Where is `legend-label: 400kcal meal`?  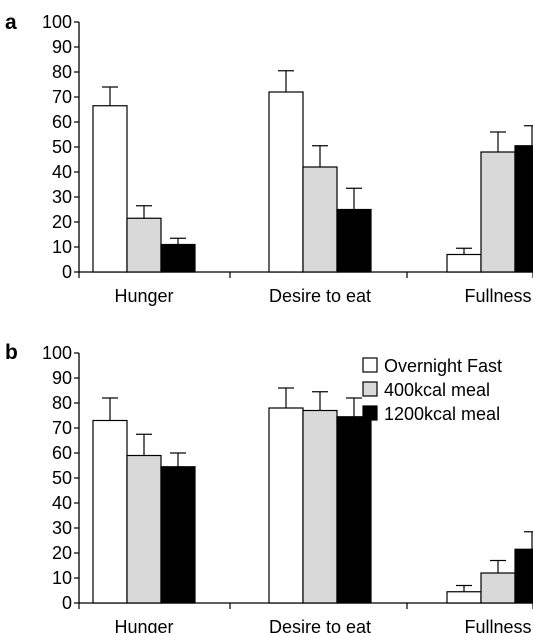
legend-label: 400kcal meal is located at coordinates (437, 390).